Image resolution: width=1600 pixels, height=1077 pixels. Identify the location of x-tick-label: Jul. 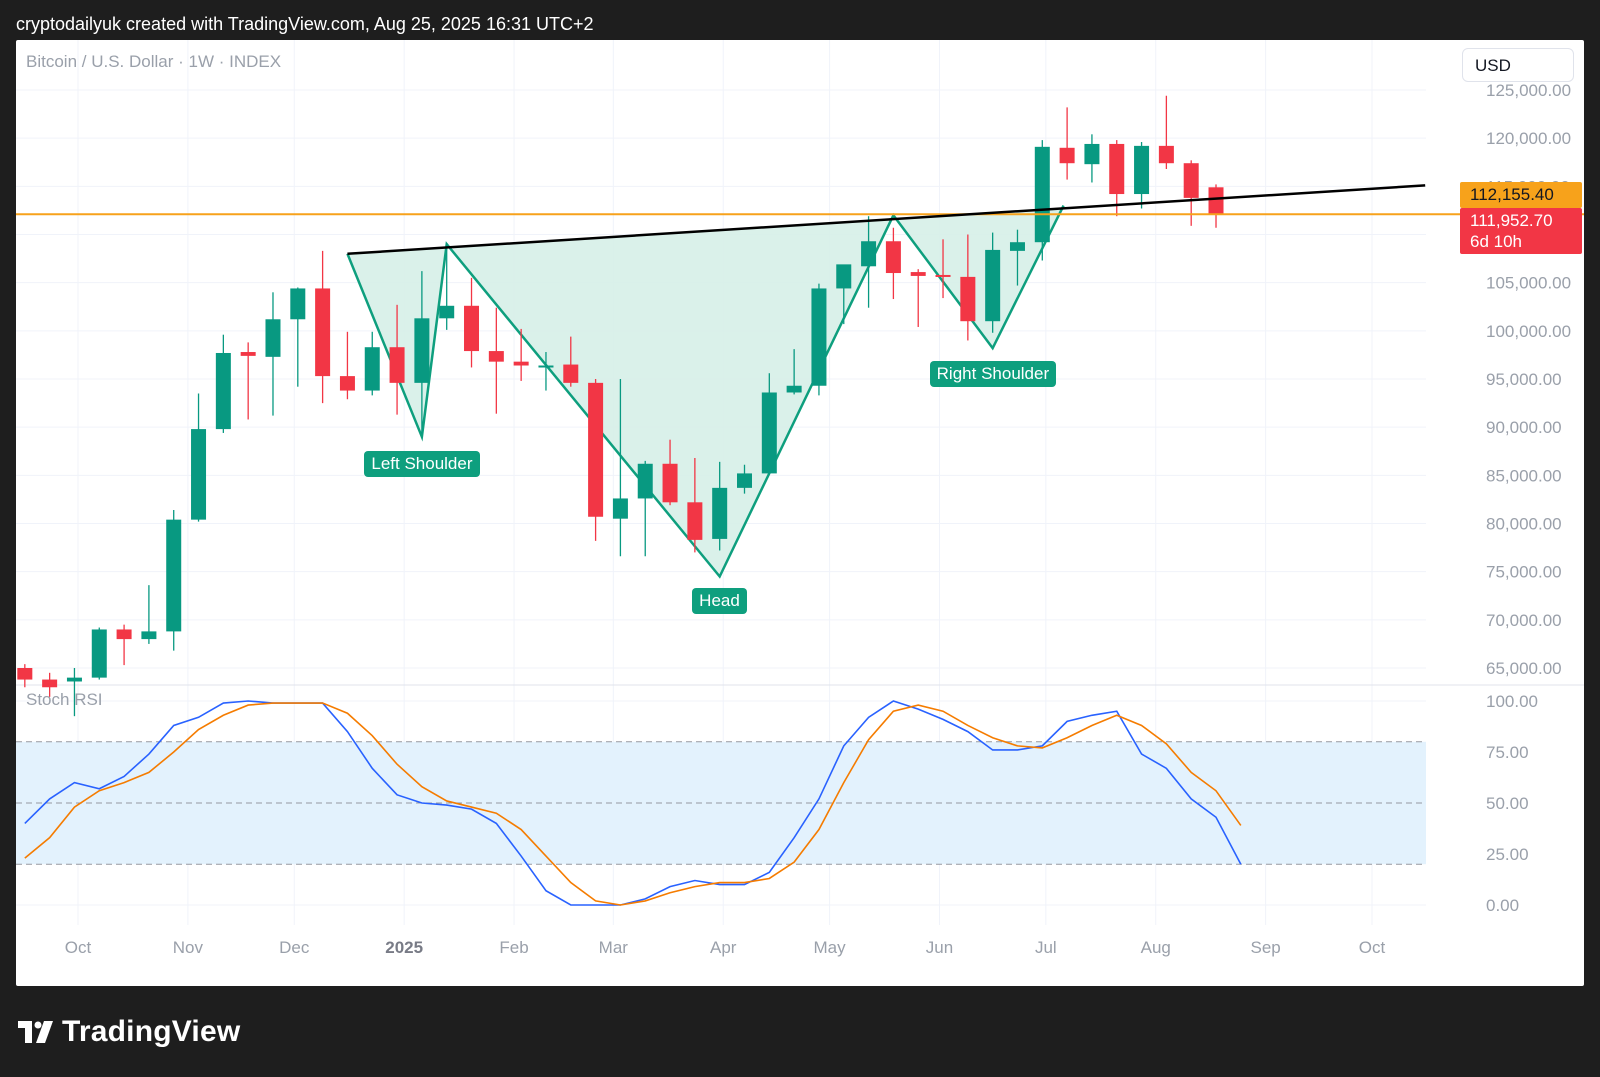
(1046, 947).